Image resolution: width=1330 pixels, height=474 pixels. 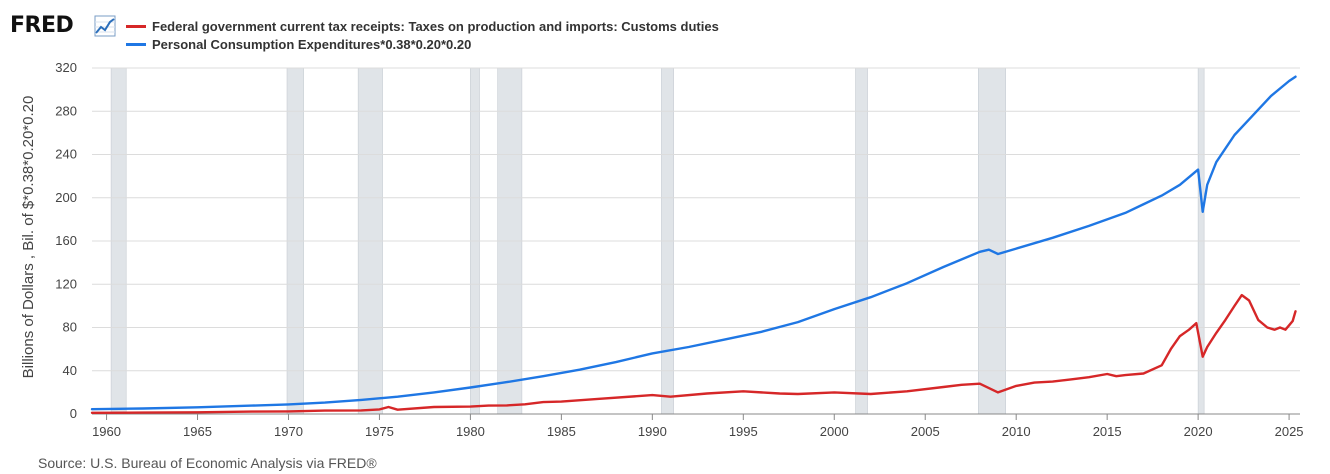 What do you see at coordinates (136, 26) in the screenshot?
I see `legend-swatch-series1` at bounding box center [136, 26].